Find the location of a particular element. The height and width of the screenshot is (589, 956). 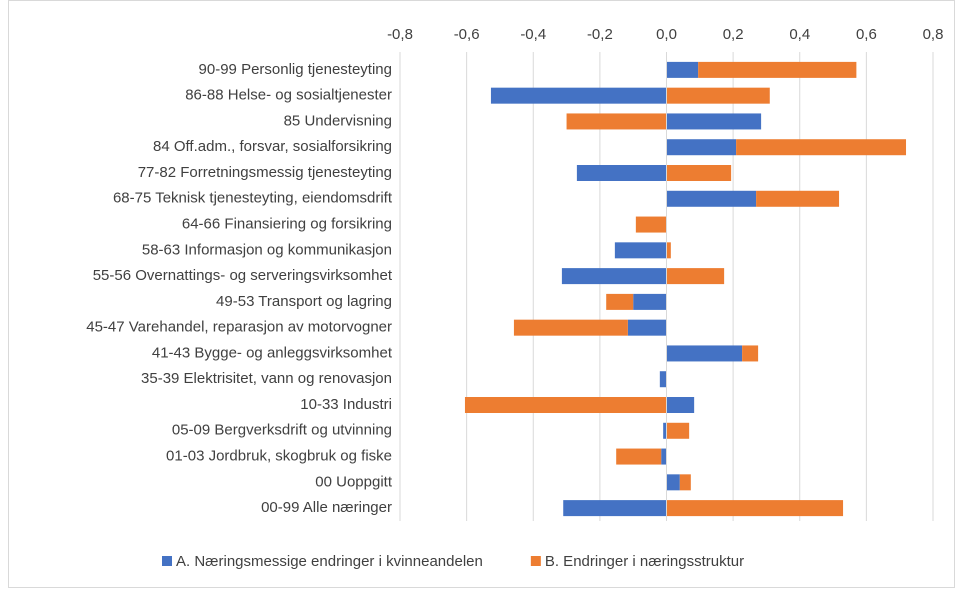

x-tick-label: -0,4 is located at coordinates (533, 34).